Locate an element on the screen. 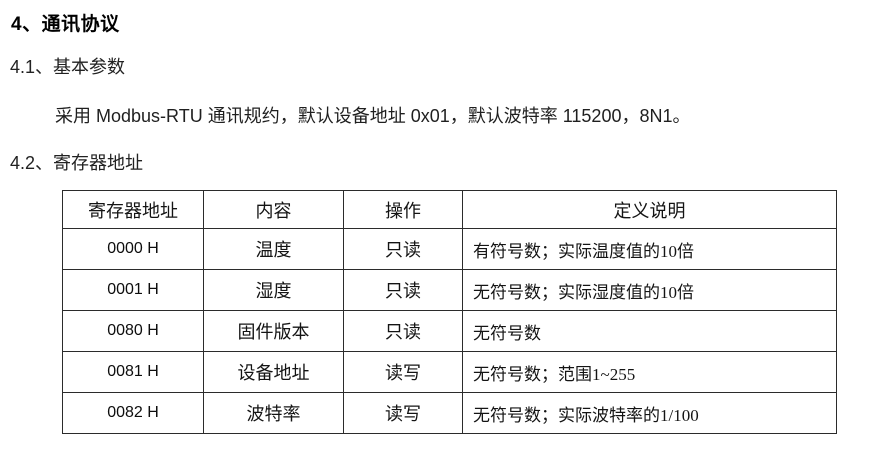  table-row: 0001 H 湿度 只读 无符号数；实际湿度值的10倍 is located at coordinates (449, 290).